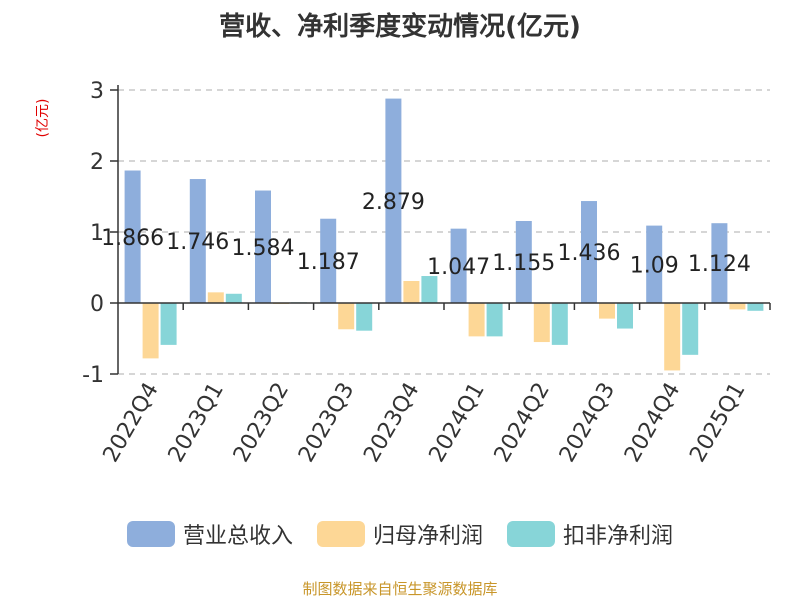 The image size is (800, 600). Describe the element at coordinates (326, 423) in the screenshot. I see `x-tick-label: 2023Q3` at that location.